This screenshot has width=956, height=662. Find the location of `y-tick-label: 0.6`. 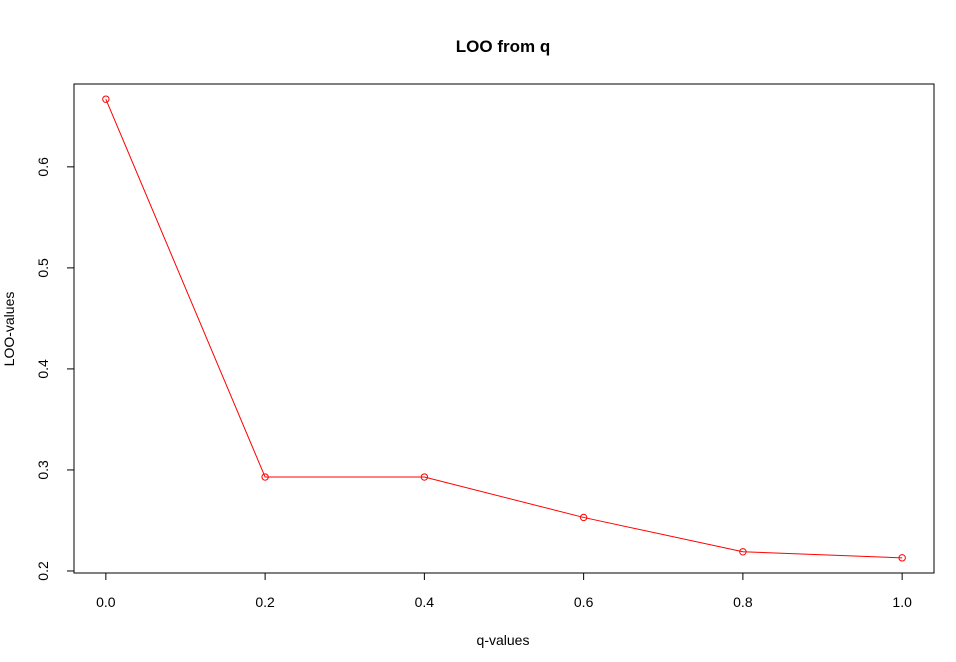

y-tick-label: 0.6 is located at coordinates (43, 167).